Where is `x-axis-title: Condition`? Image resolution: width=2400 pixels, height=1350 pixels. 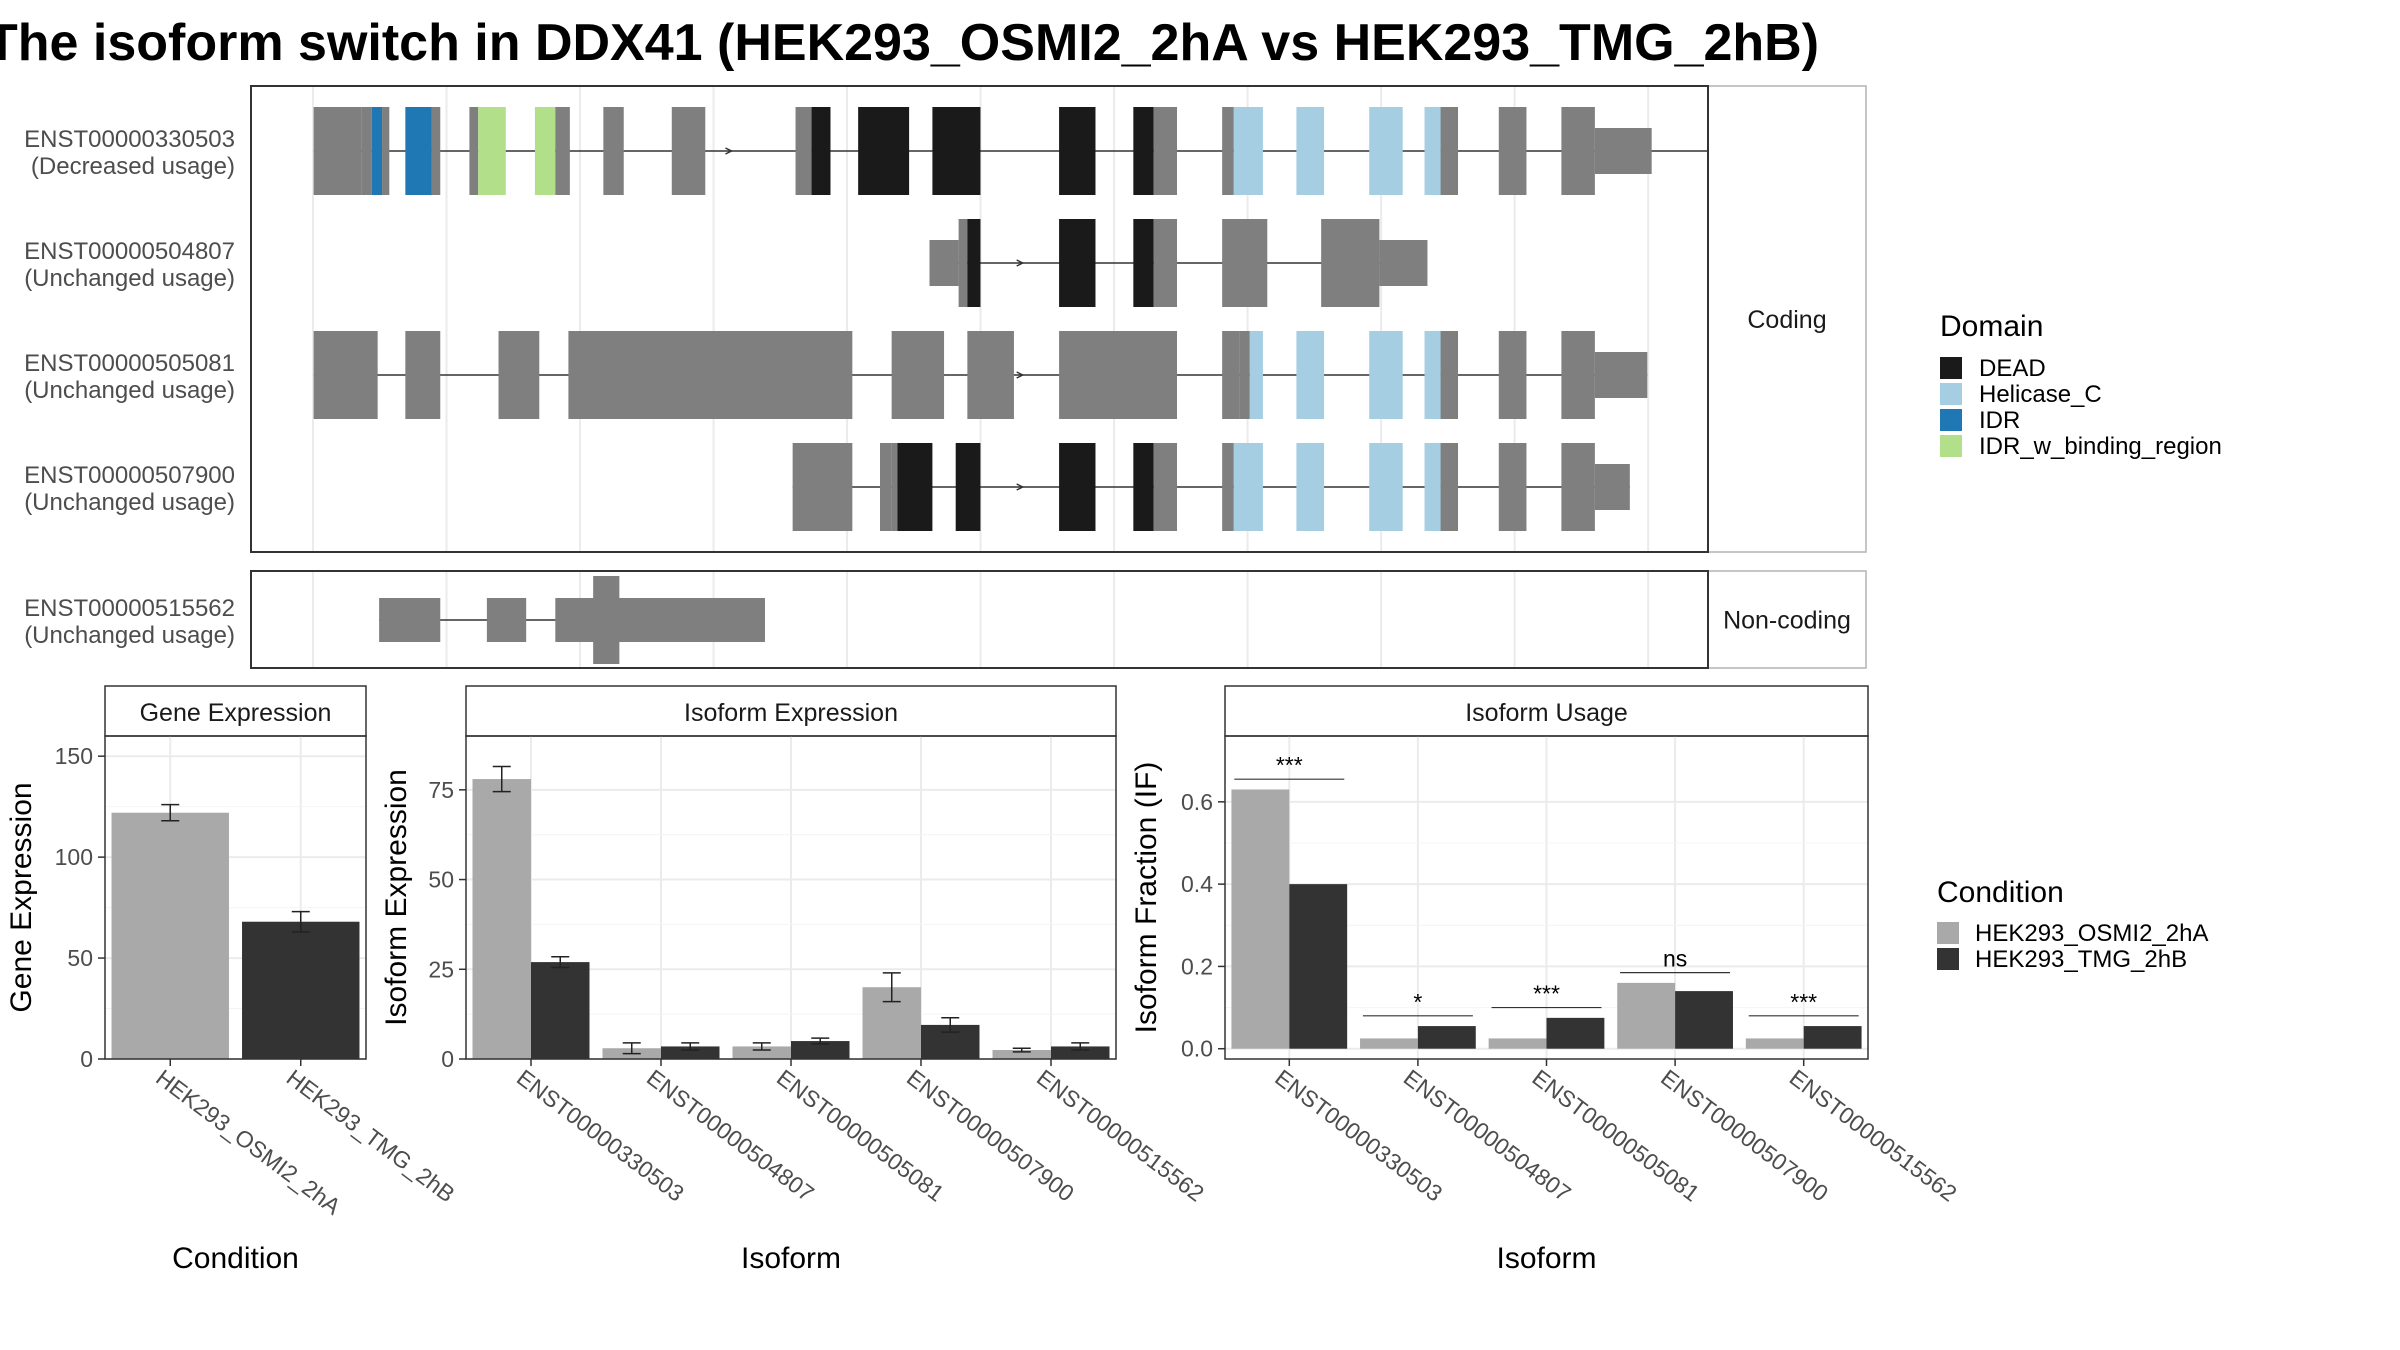
x-axis-title: Condition is located at coordinates (235, 1258).